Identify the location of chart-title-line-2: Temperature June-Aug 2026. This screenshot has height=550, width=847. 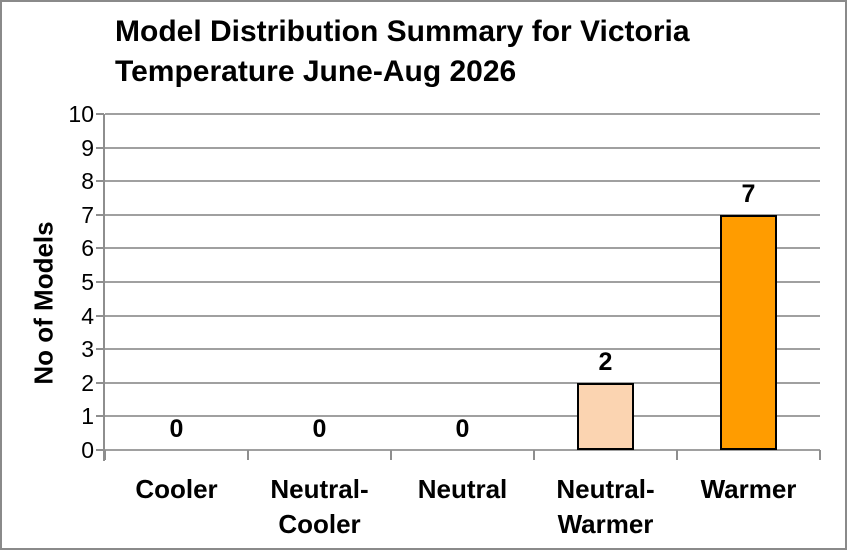
(316, 71).